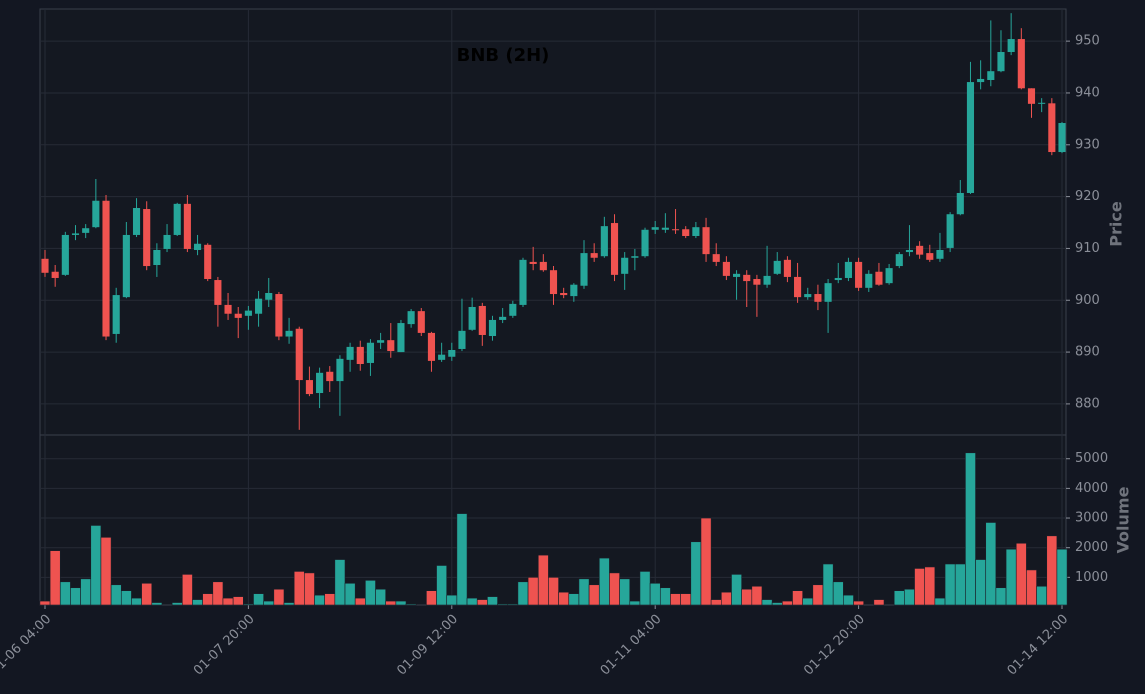 This screenshot has width=1145, height=694. What do you see at coordinates (1087, 92) in the screenshot?
I see `y-tick-label: 940` at bounding box center [1087, 92].